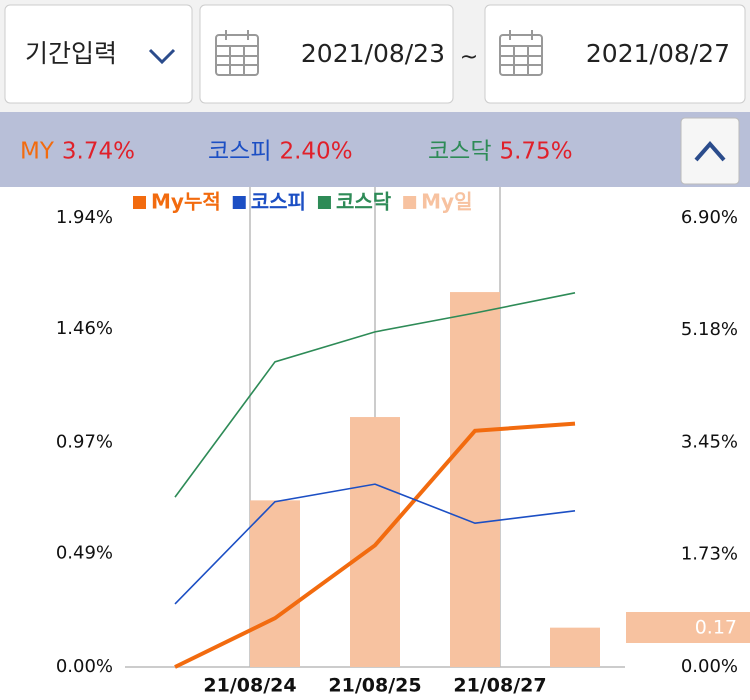 Image resolution: width=750 pixels, height=700 pixels. Describe the element at coordinates (239, 152) in the screenshot. I see `summary-name: 코스피` at that location.